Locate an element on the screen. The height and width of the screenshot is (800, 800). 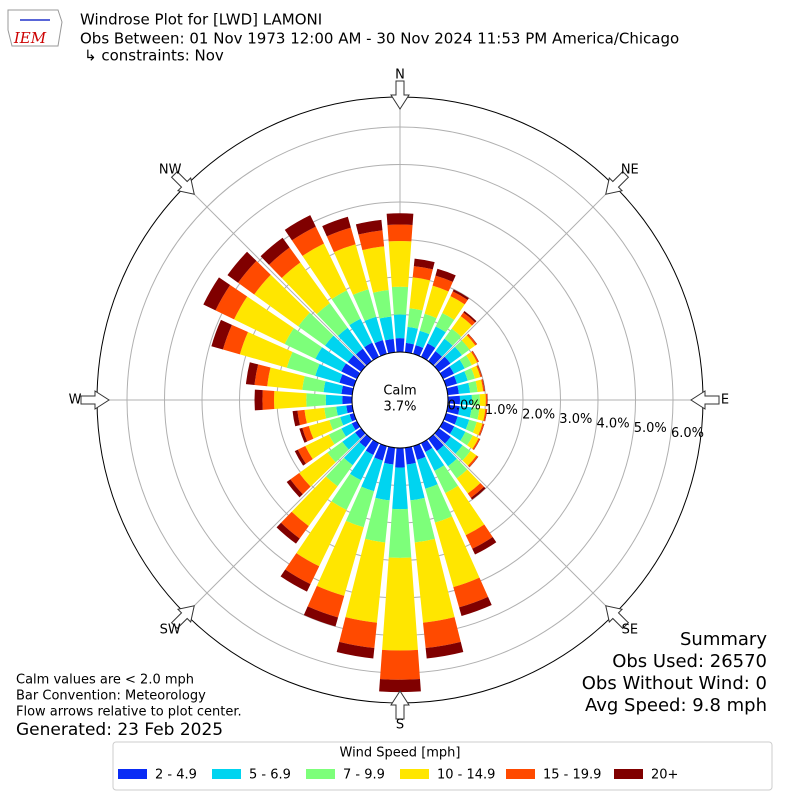
constraints: ↳ constraints: Nov is located at coordinates (154, 56).